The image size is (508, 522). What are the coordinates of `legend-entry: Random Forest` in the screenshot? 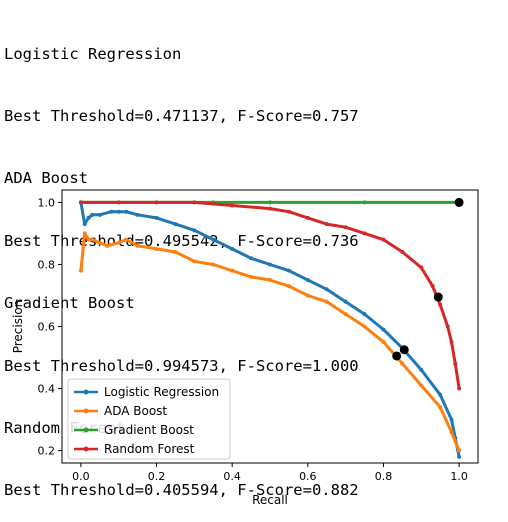 It's located at (149, 449).